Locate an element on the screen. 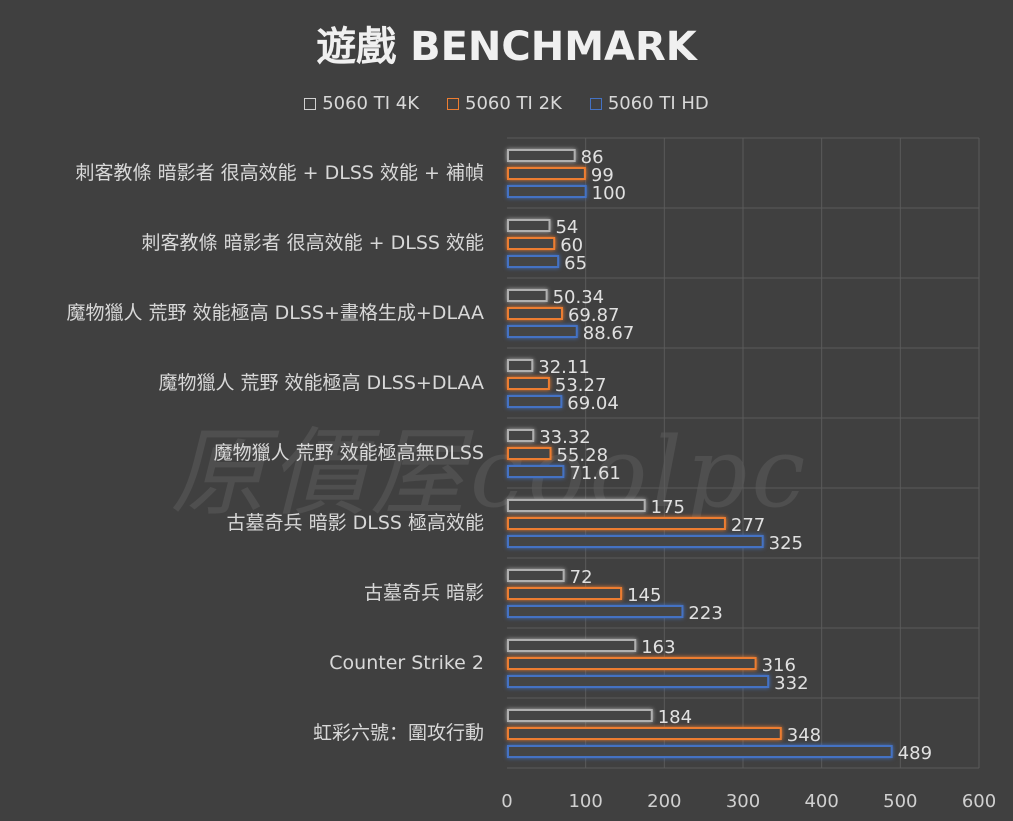  chart-title: 遊戲 BENCHMARK is located at coordinates (506, 47).